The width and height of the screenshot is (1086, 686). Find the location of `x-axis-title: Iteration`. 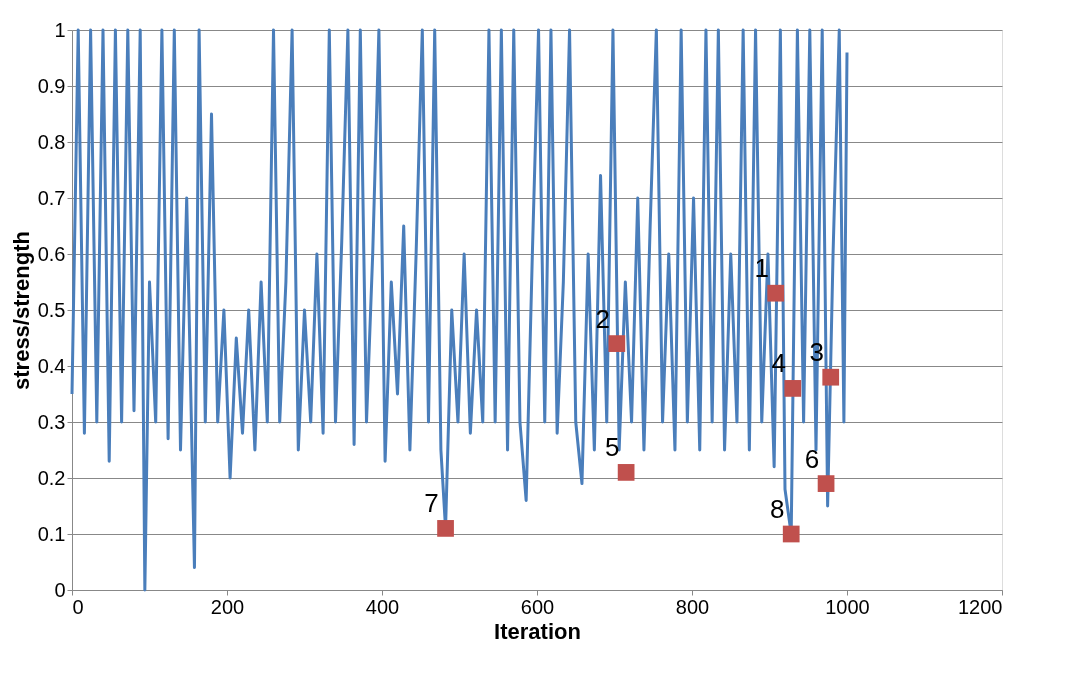

x-axis-title: Iteration is located at coordinates (537, 631).